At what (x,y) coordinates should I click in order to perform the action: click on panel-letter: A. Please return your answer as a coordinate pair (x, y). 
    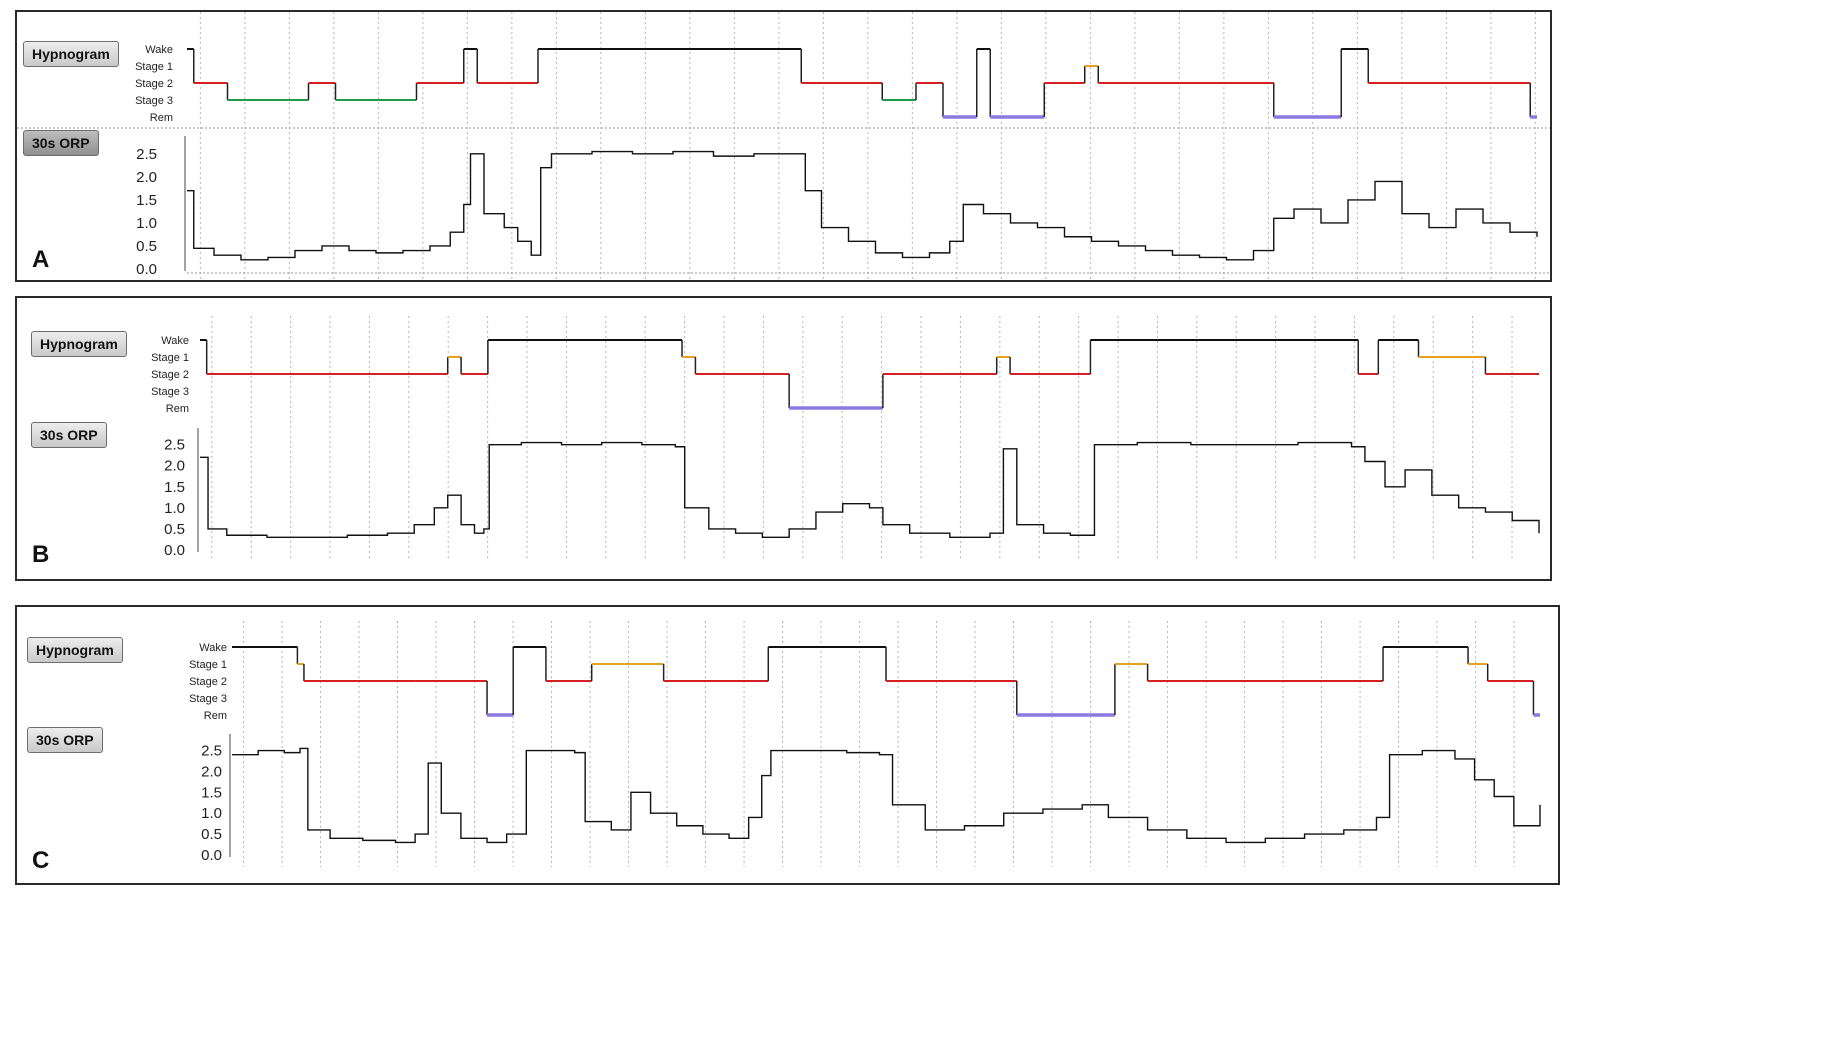
    Looking at the image, I should click on (41, 259).